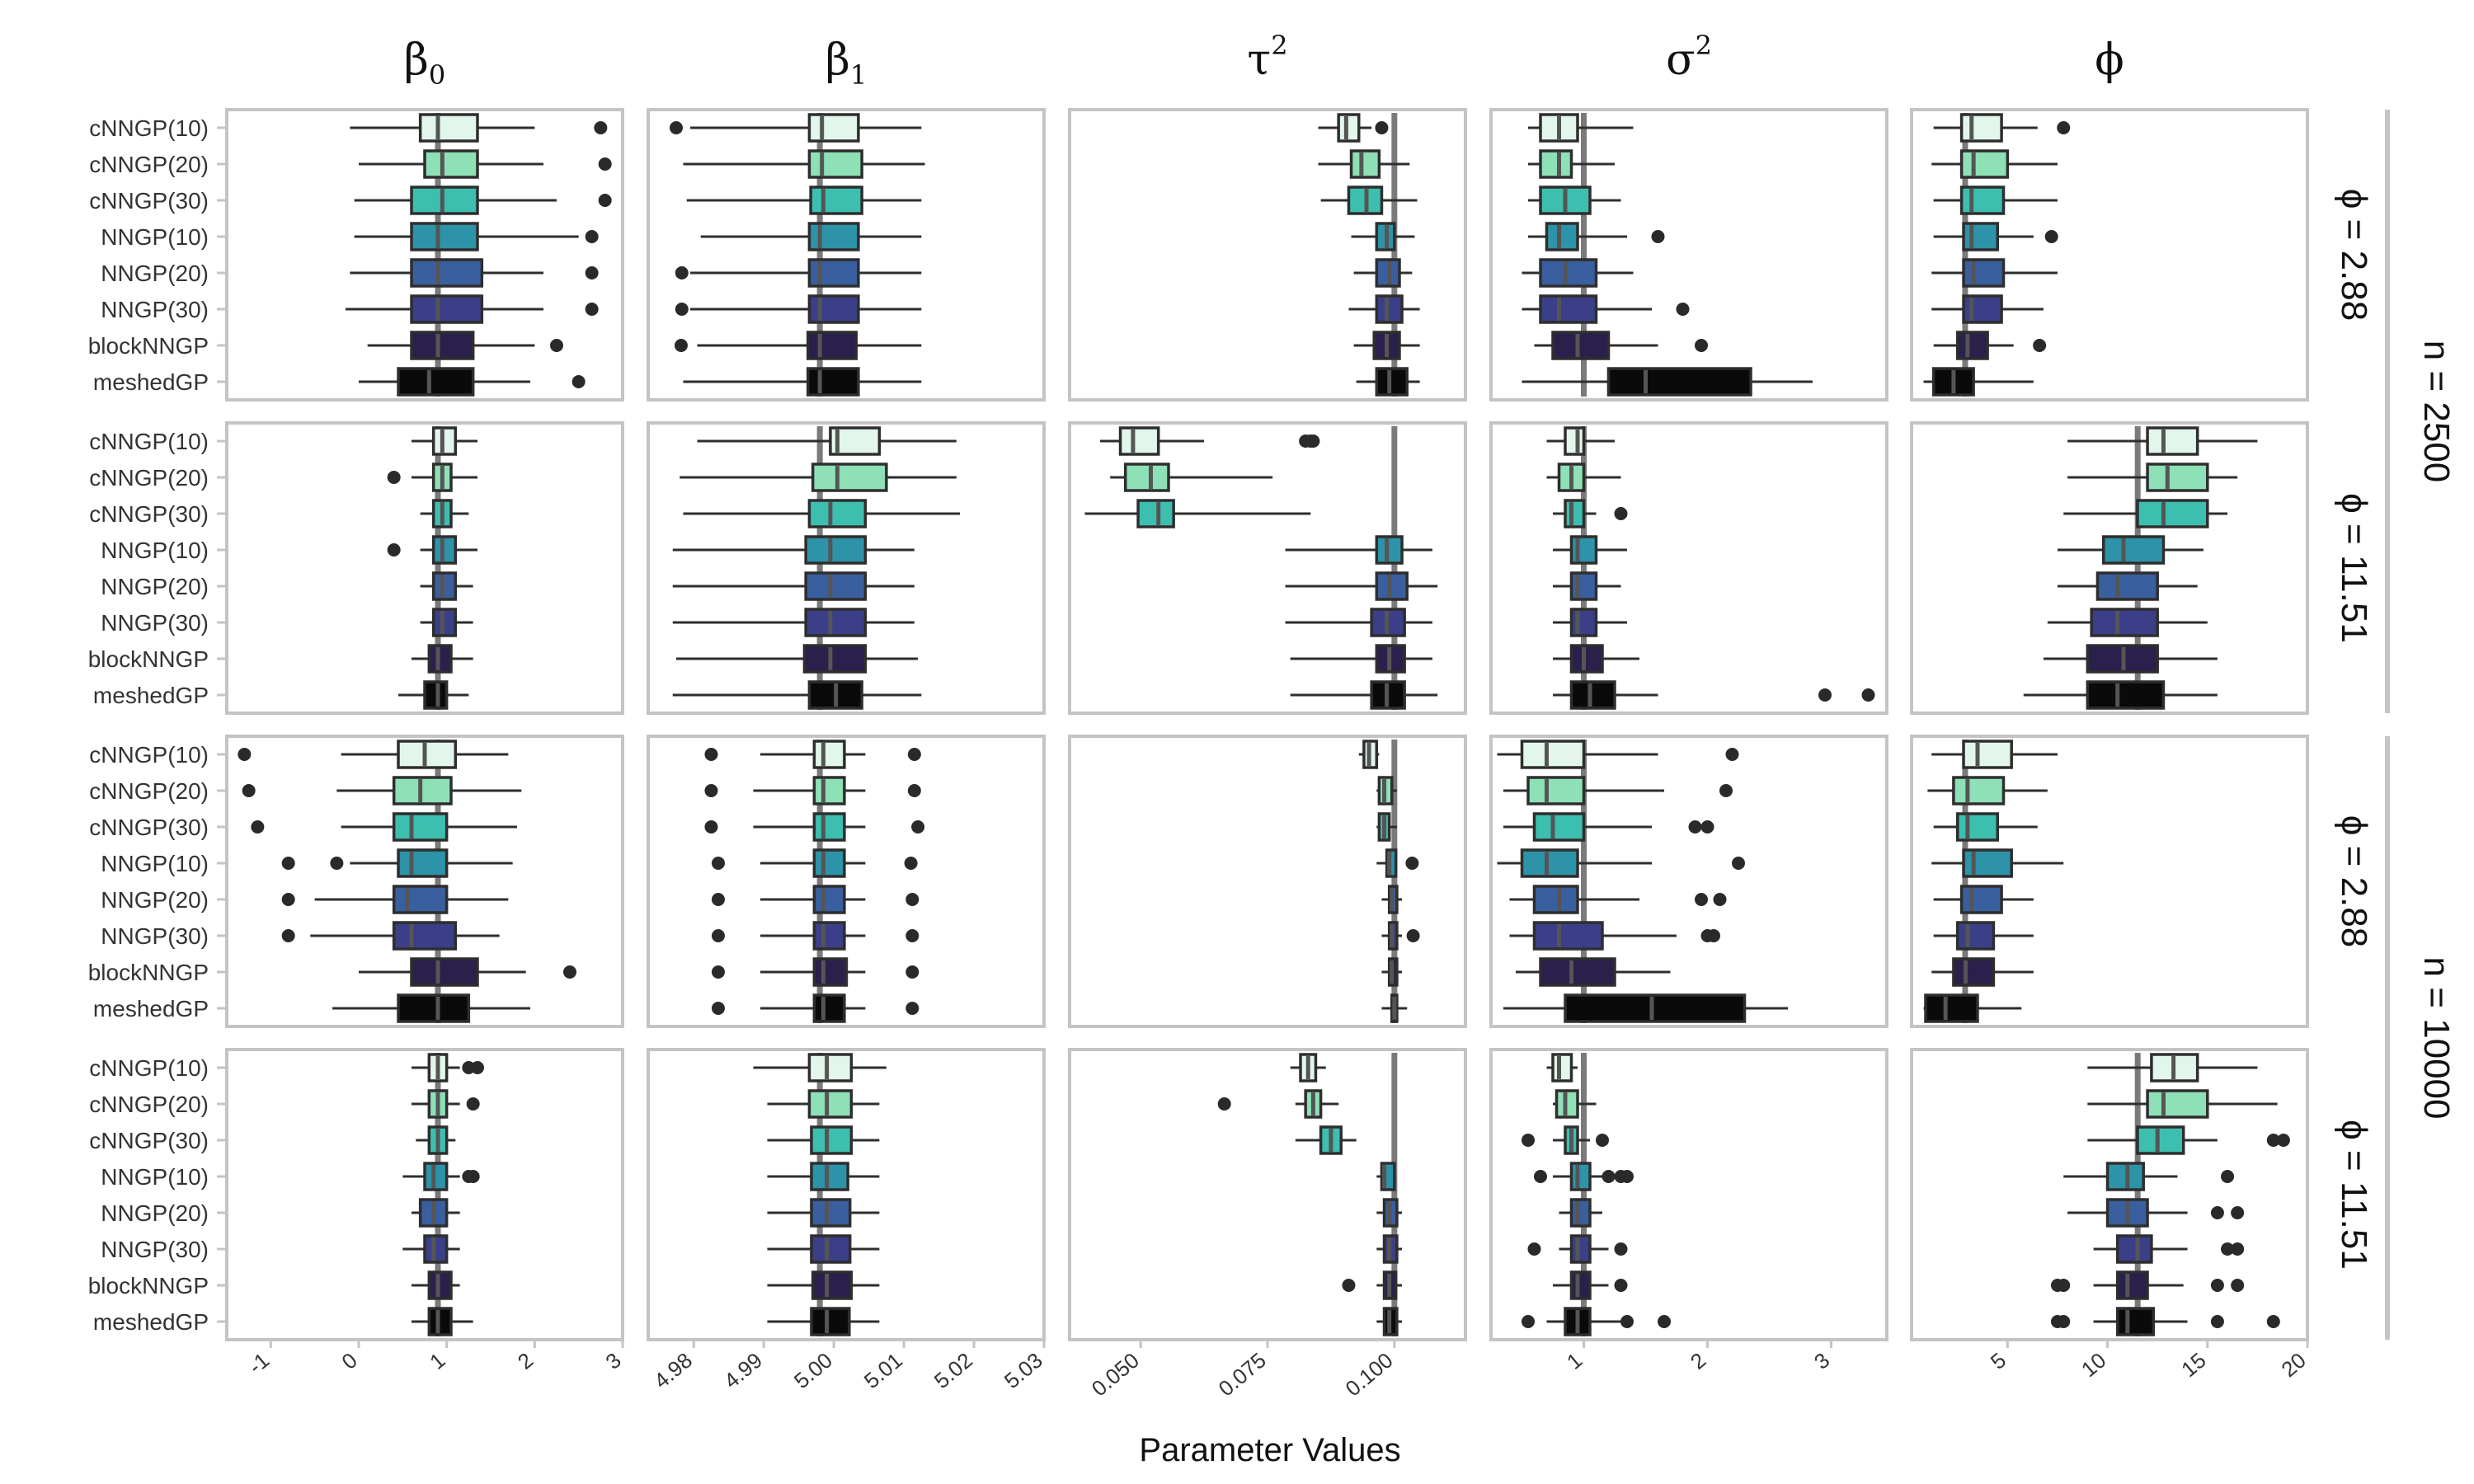 The height and width of the screenshot is (1484, 2474). Describe the element at coordinates (2109, 60) in the screenshot. I see `column-title-symbol: ϕ` at that location.